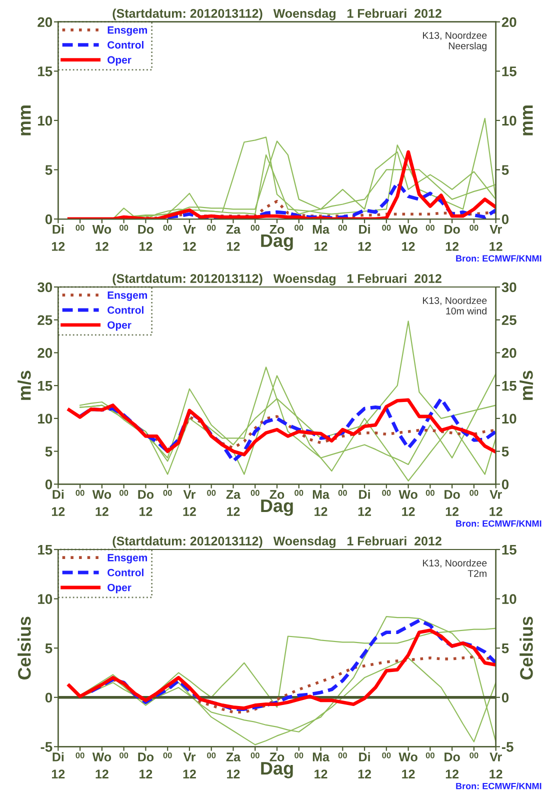 Image resolution: width=554 pixels, height=795 pixels. What do you see at coordinates (45, 353) in the screenshot?
I see `y-tick-label: 20` at bounding box center [45, 353].